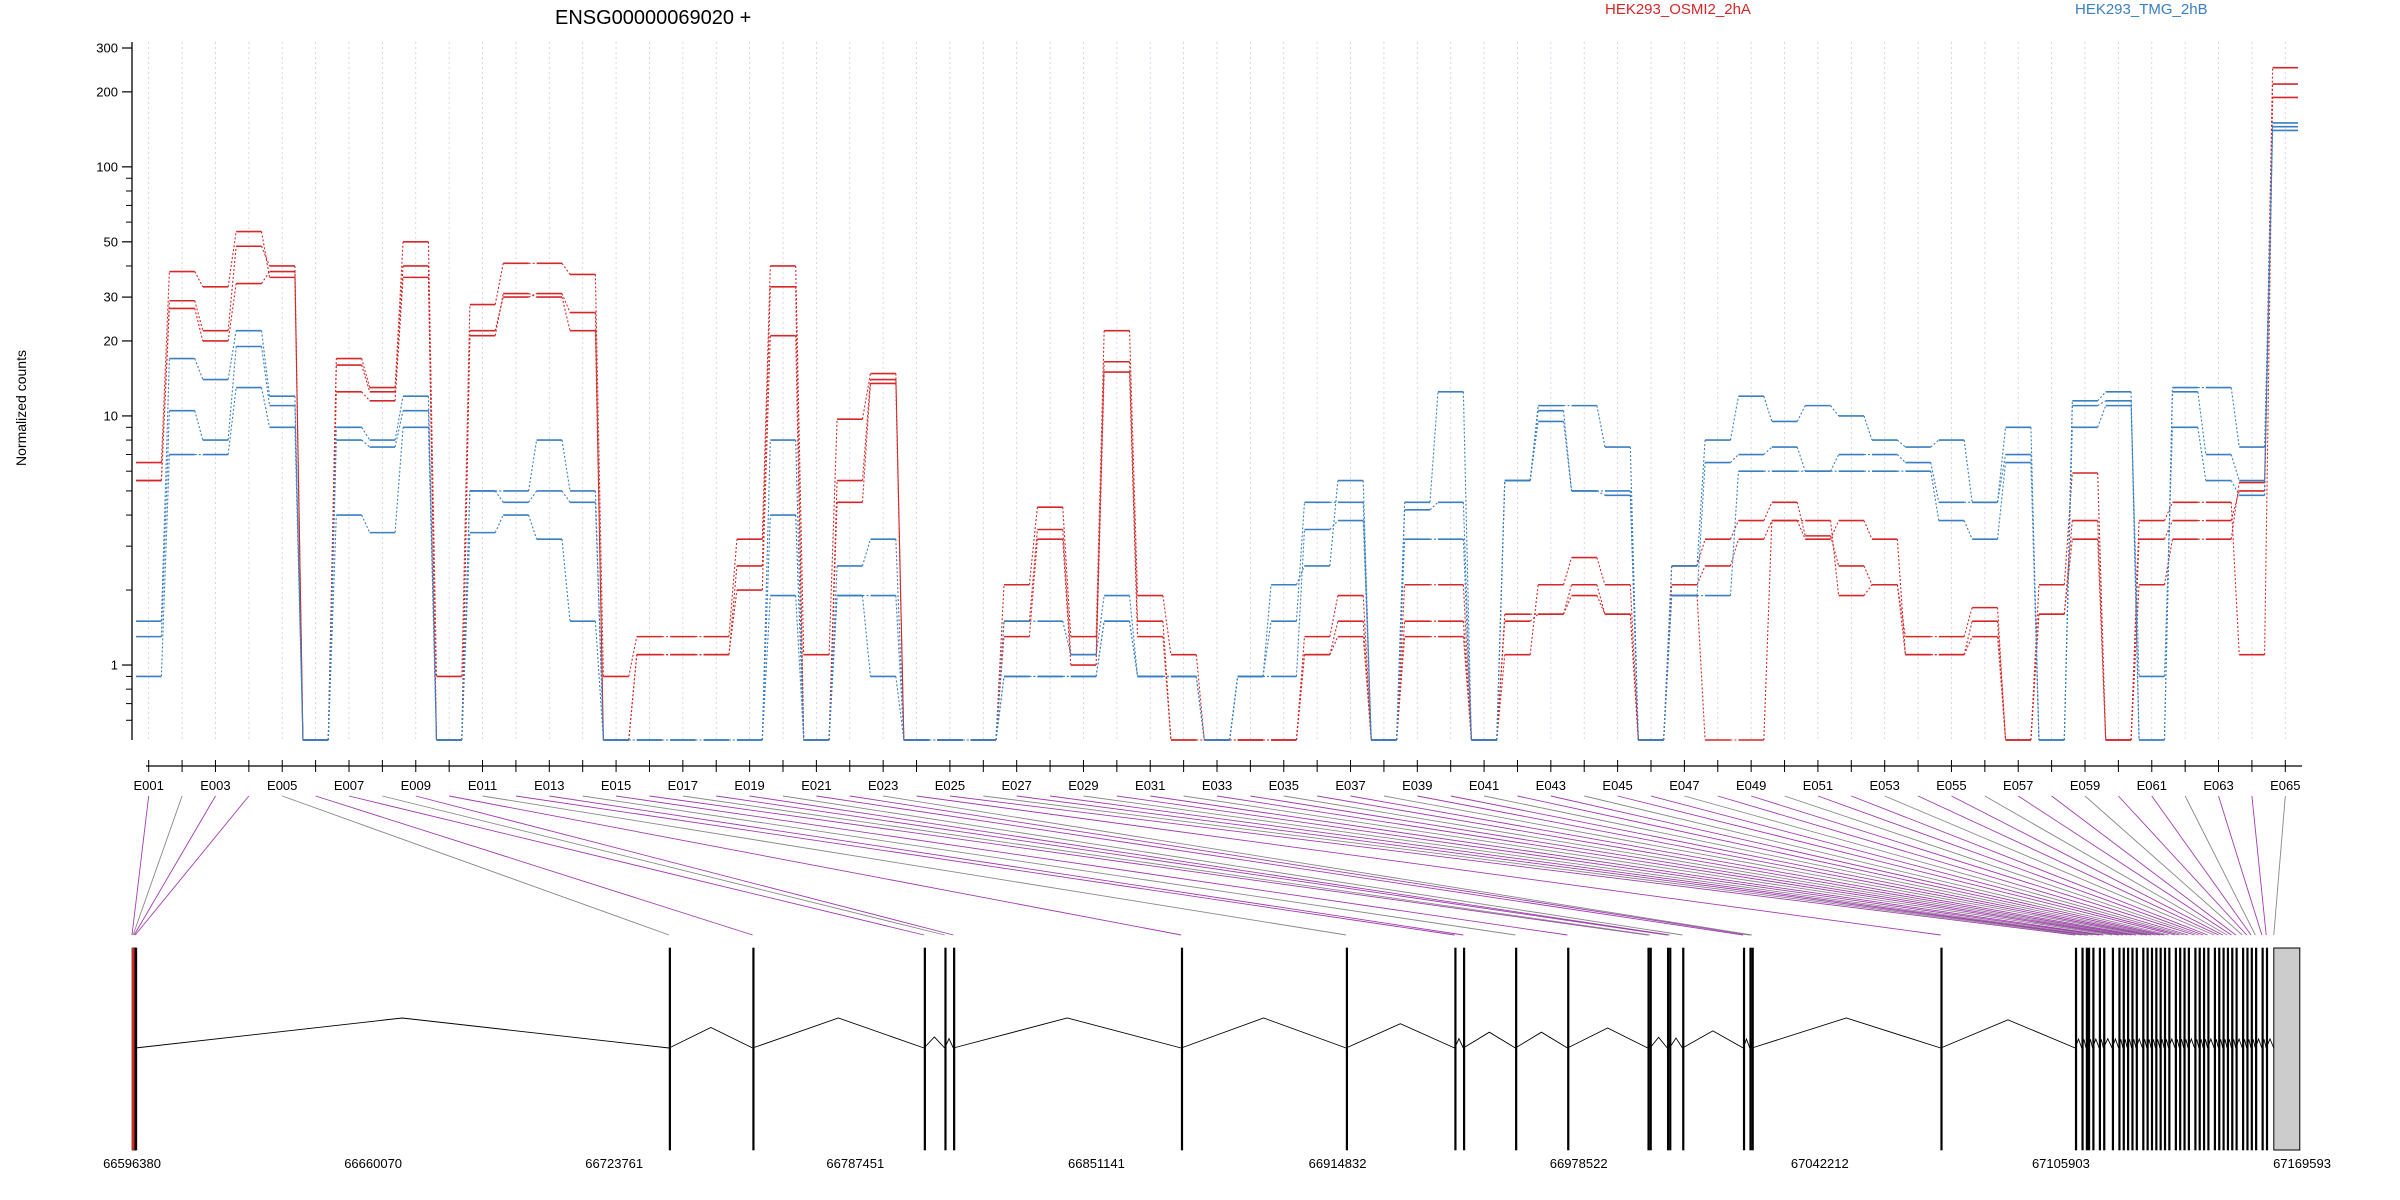 The height and width of the screenshot is (1200, 2400). I want to click on exon-tick-label: E009, so click(416, 785).